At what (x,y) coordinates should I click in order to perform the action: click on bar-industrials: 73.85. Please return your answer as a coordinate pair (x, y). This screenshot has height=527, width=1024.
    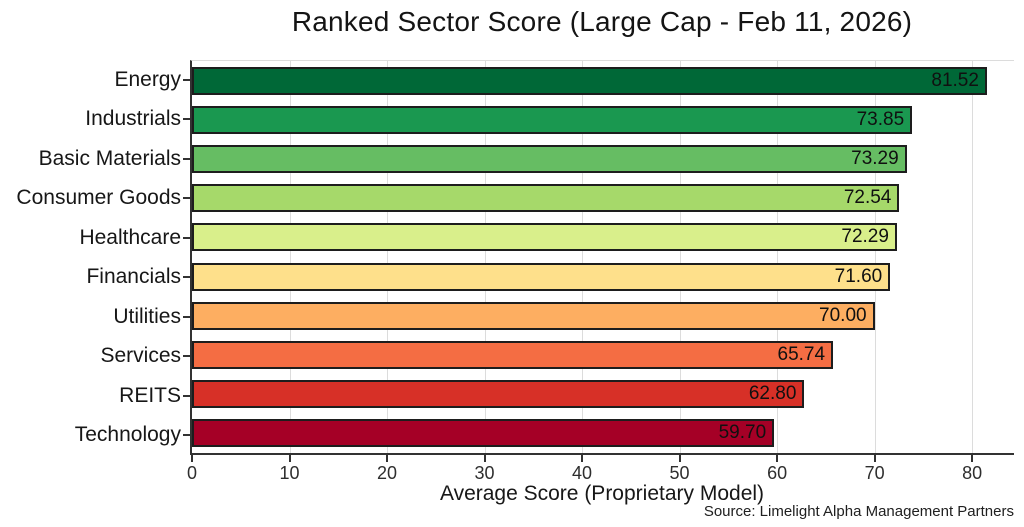
    Looking at the image, I should click on (552, 119).